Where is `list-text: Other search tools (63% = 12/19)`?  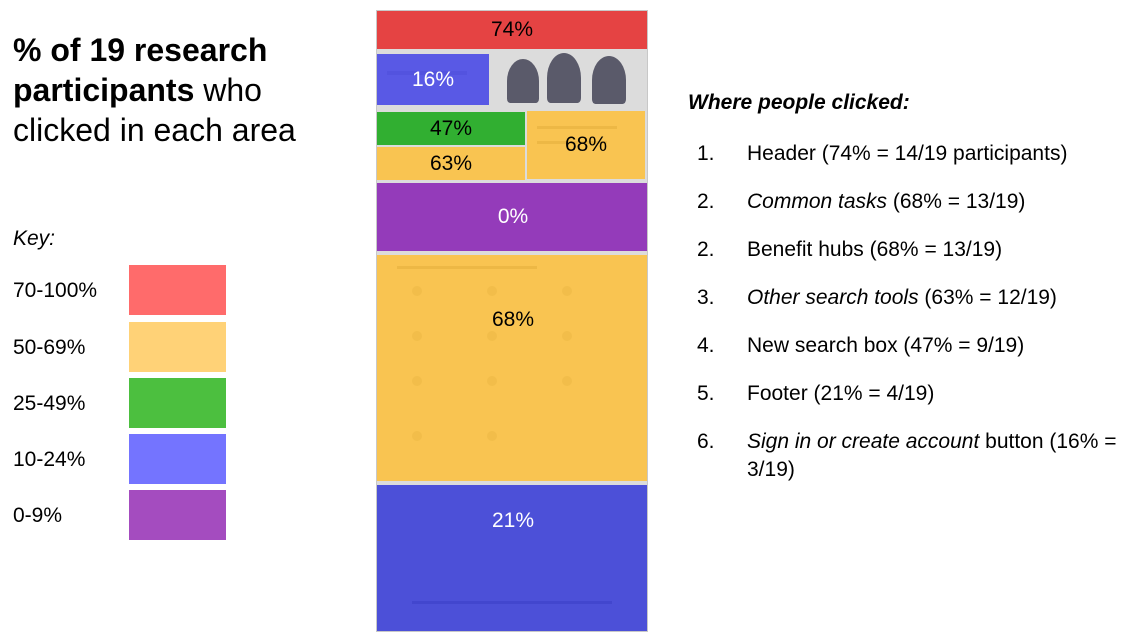 list-text: Other search tools (63% = 12/19) is located at coordinates (939, 298).